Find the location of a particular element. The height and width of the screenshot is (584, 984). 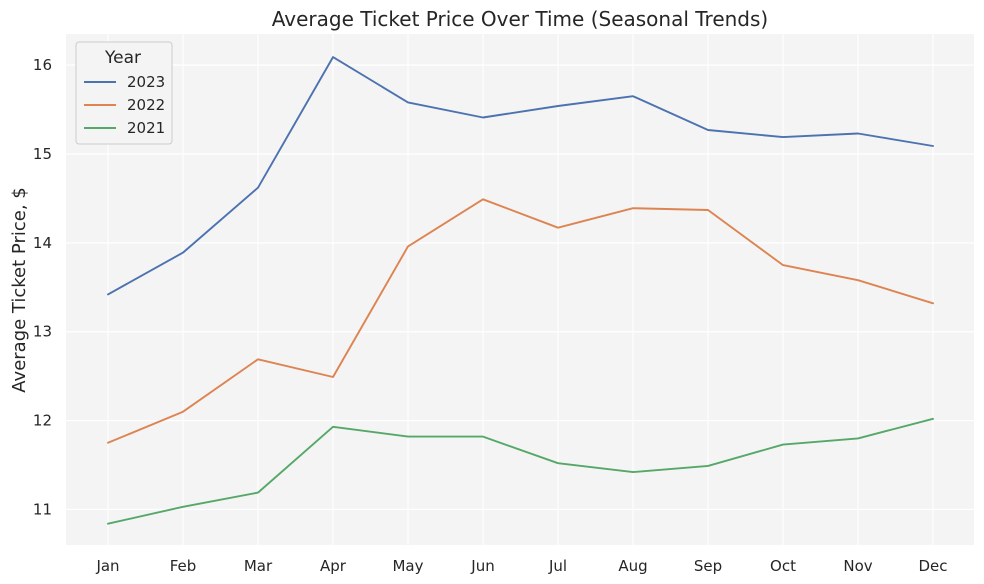

y-axis-label: Average Ticket Price, $ is located at coordinates (19, 289).